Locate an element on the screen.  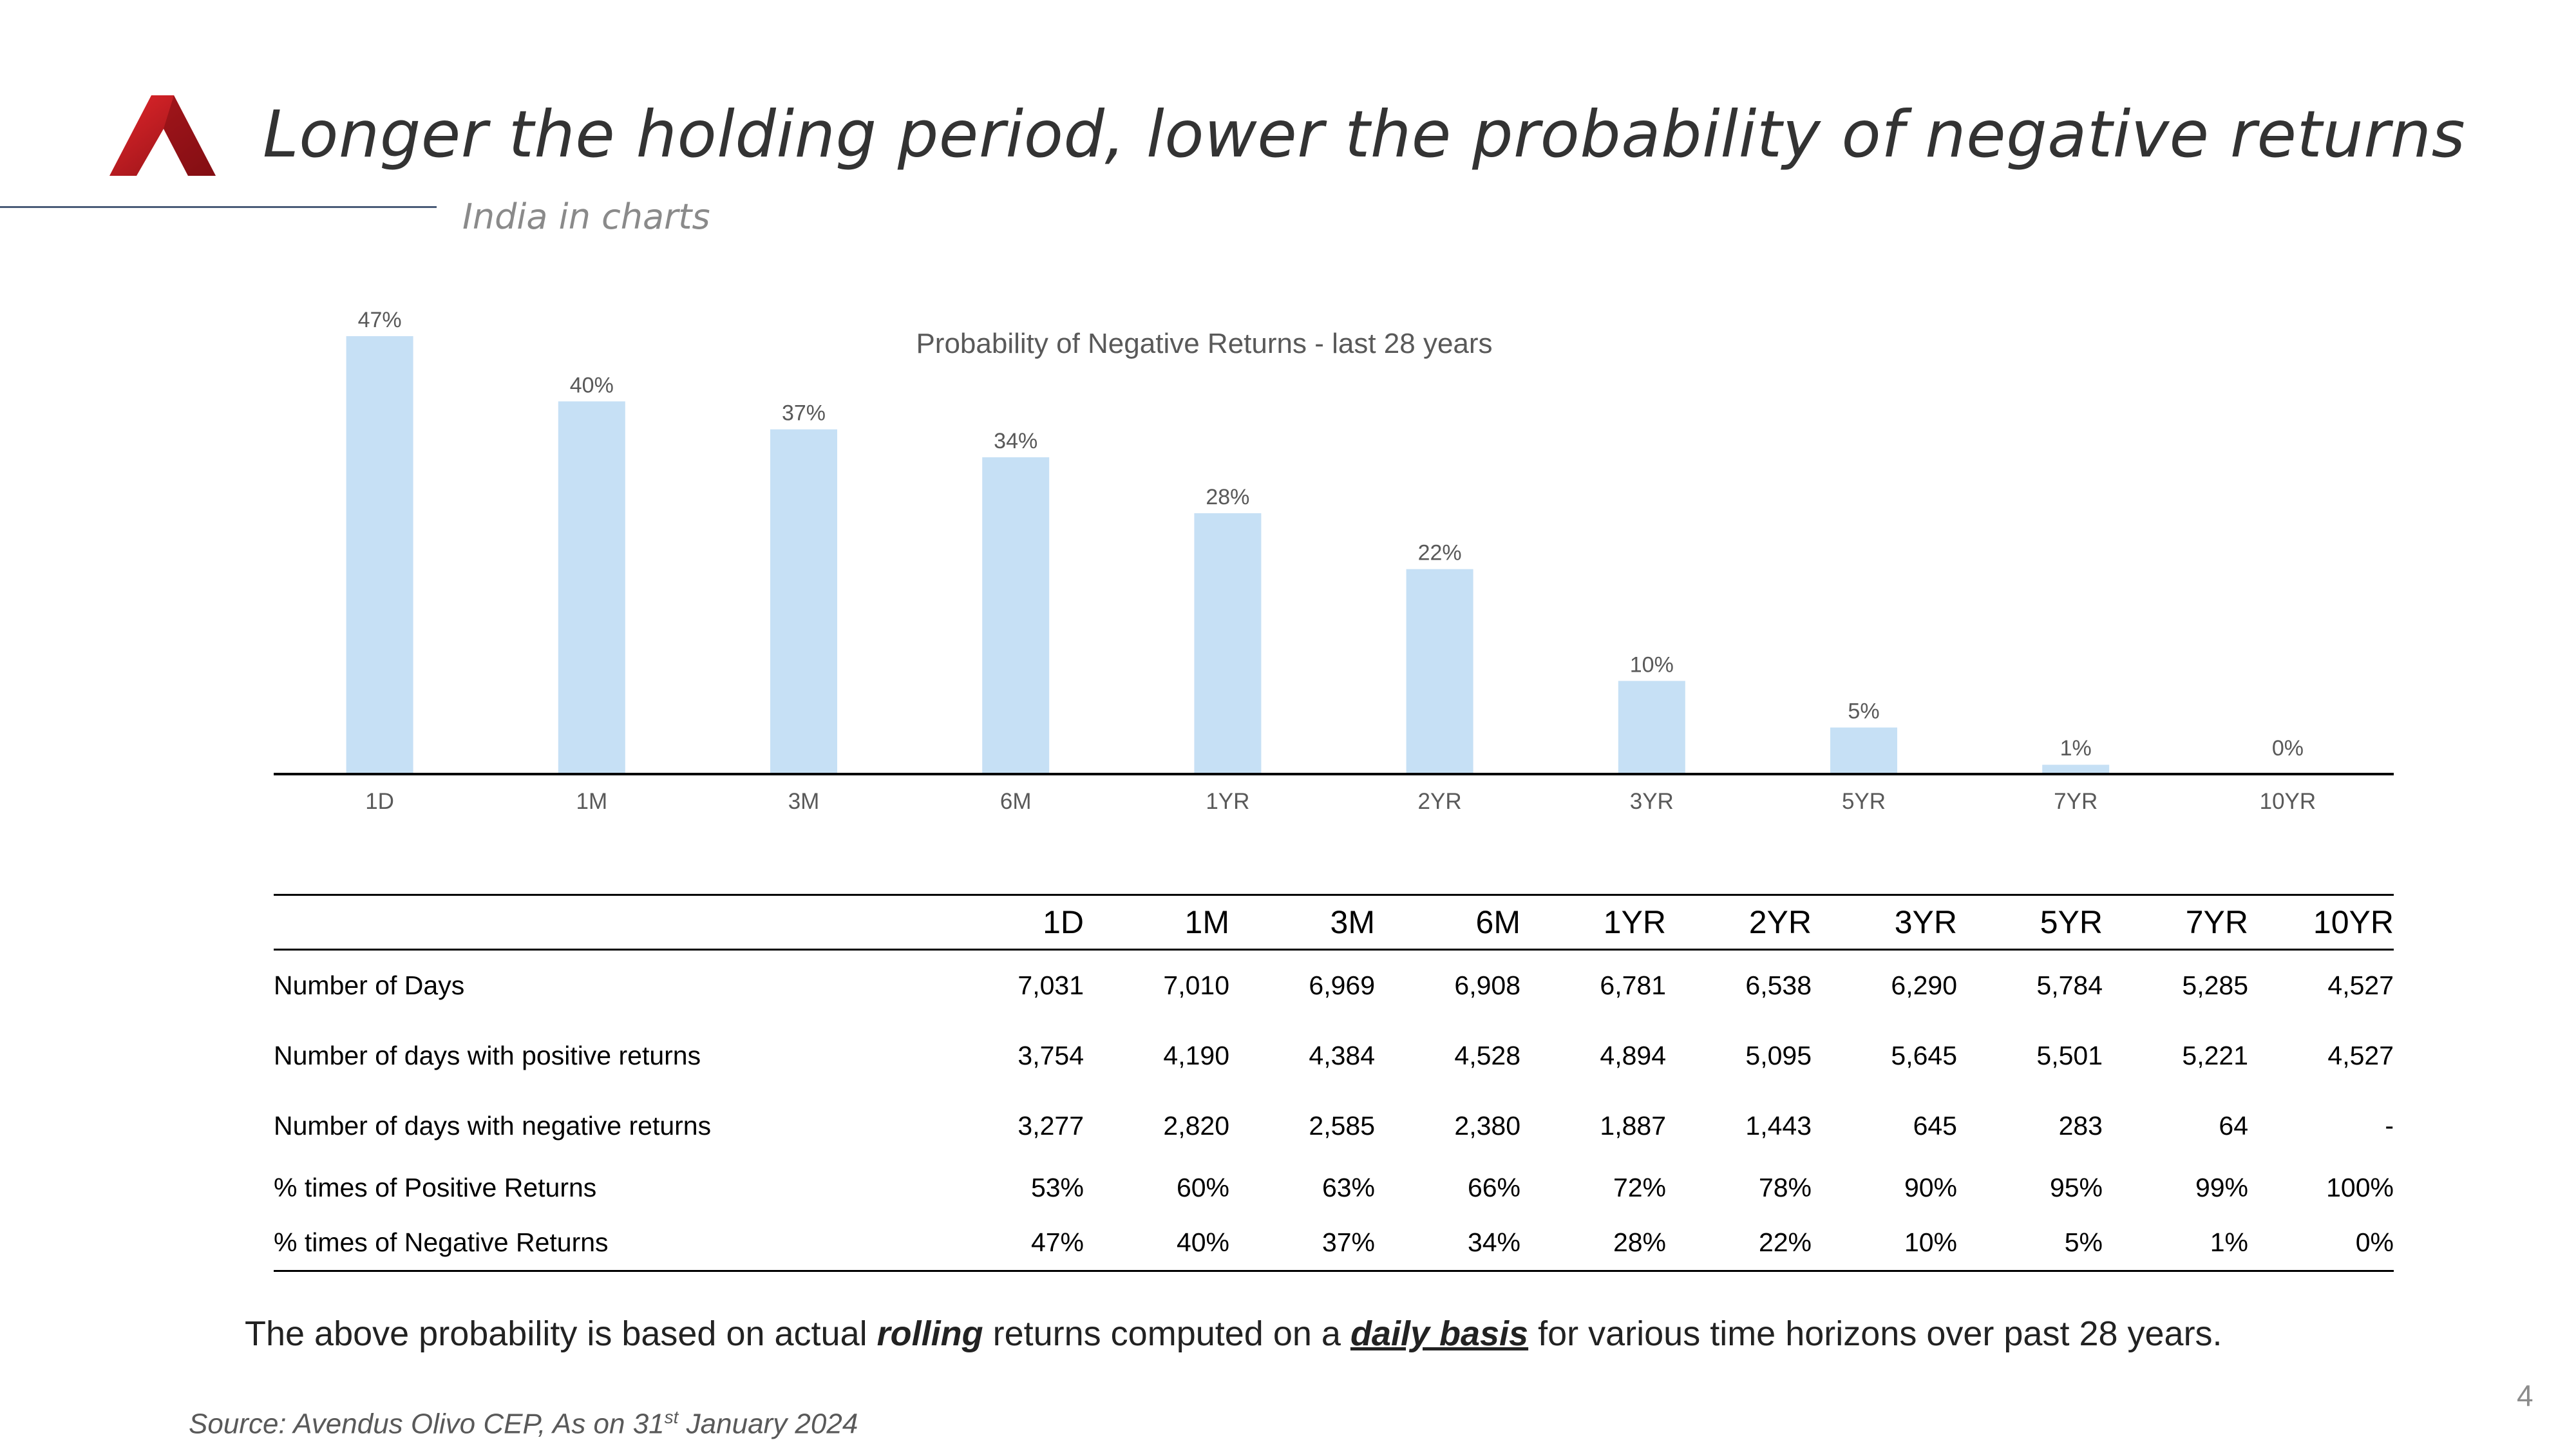
bar-1D is located at coordinates (380, 555).